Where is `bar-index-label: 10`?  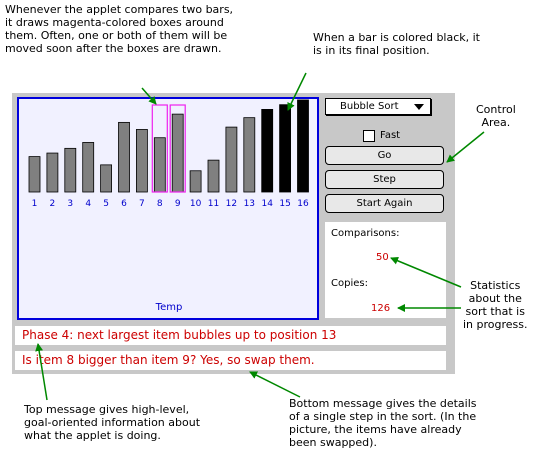
bar-index-label: 10 is located at coordinates (196, 204).